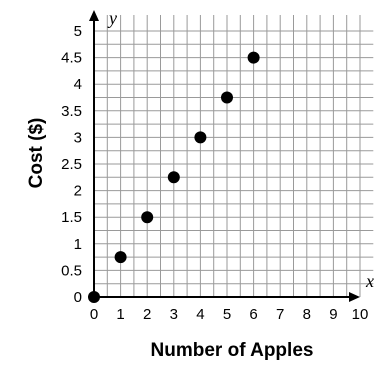  Describe the element at coordinates (174, 314) in the screenshot. I see `x-tick-label: 3` at that location.